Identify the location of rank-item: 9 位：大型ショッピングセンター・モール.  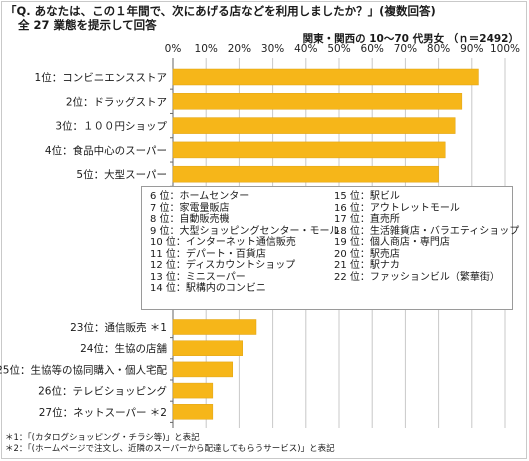
(245, 231).